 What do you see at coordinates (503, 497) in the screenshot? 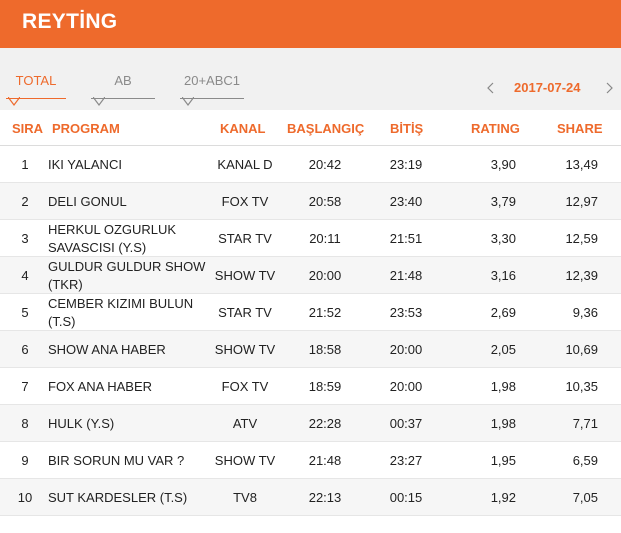
I see `rating-cell: 1,92` at bounding box center [503, 497].